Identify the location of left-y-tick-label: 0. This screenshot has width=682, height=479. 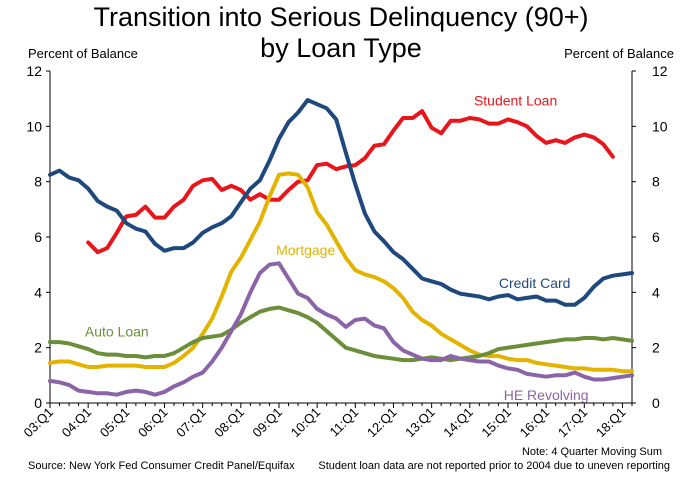
(38, 403).